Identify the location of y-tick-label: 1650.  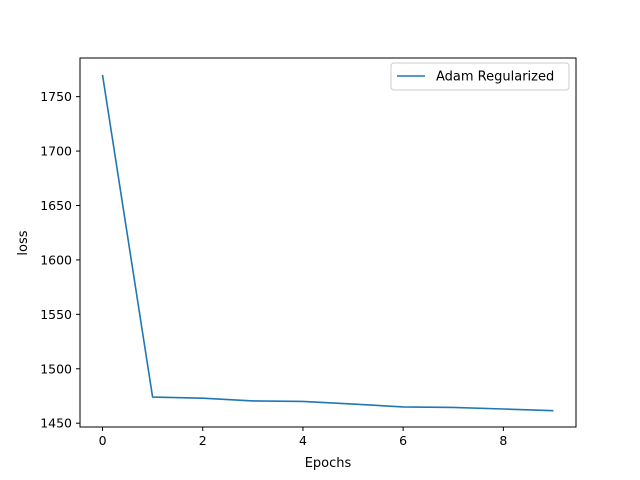
(56, 205).